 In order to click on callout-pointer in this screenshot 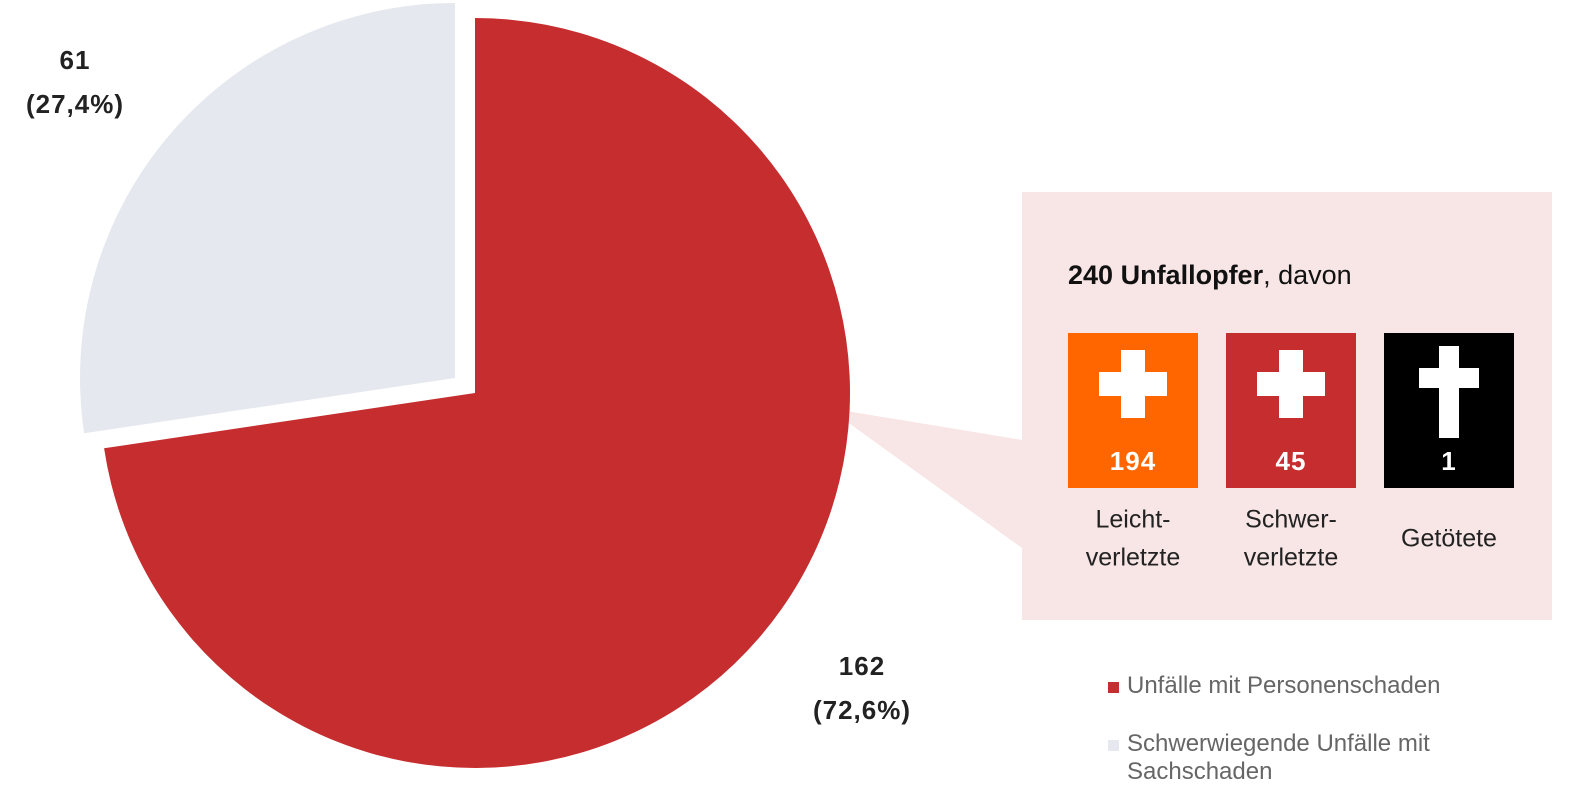, I will do `click(925, 478)`.